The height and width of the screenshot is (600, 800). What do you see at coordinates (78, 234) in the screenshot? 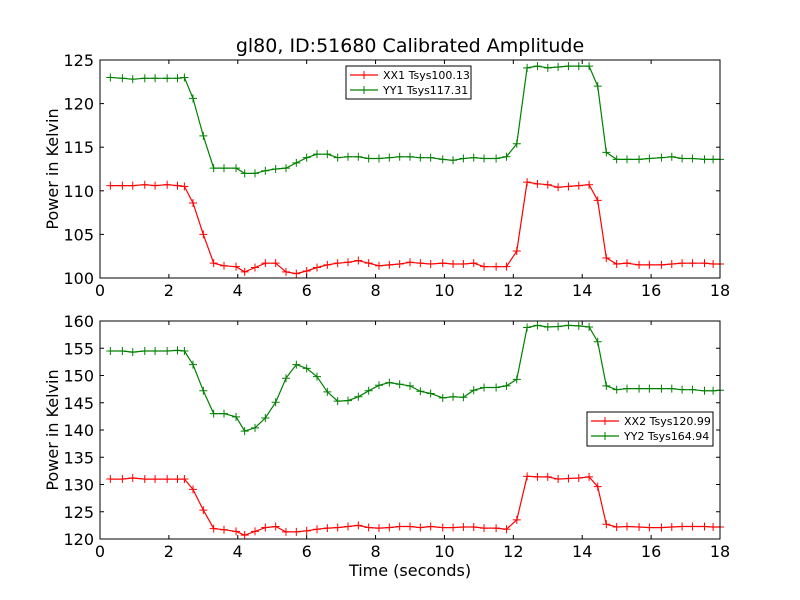
I see `y-tick-label: 105` at bounding box center [78, 234].